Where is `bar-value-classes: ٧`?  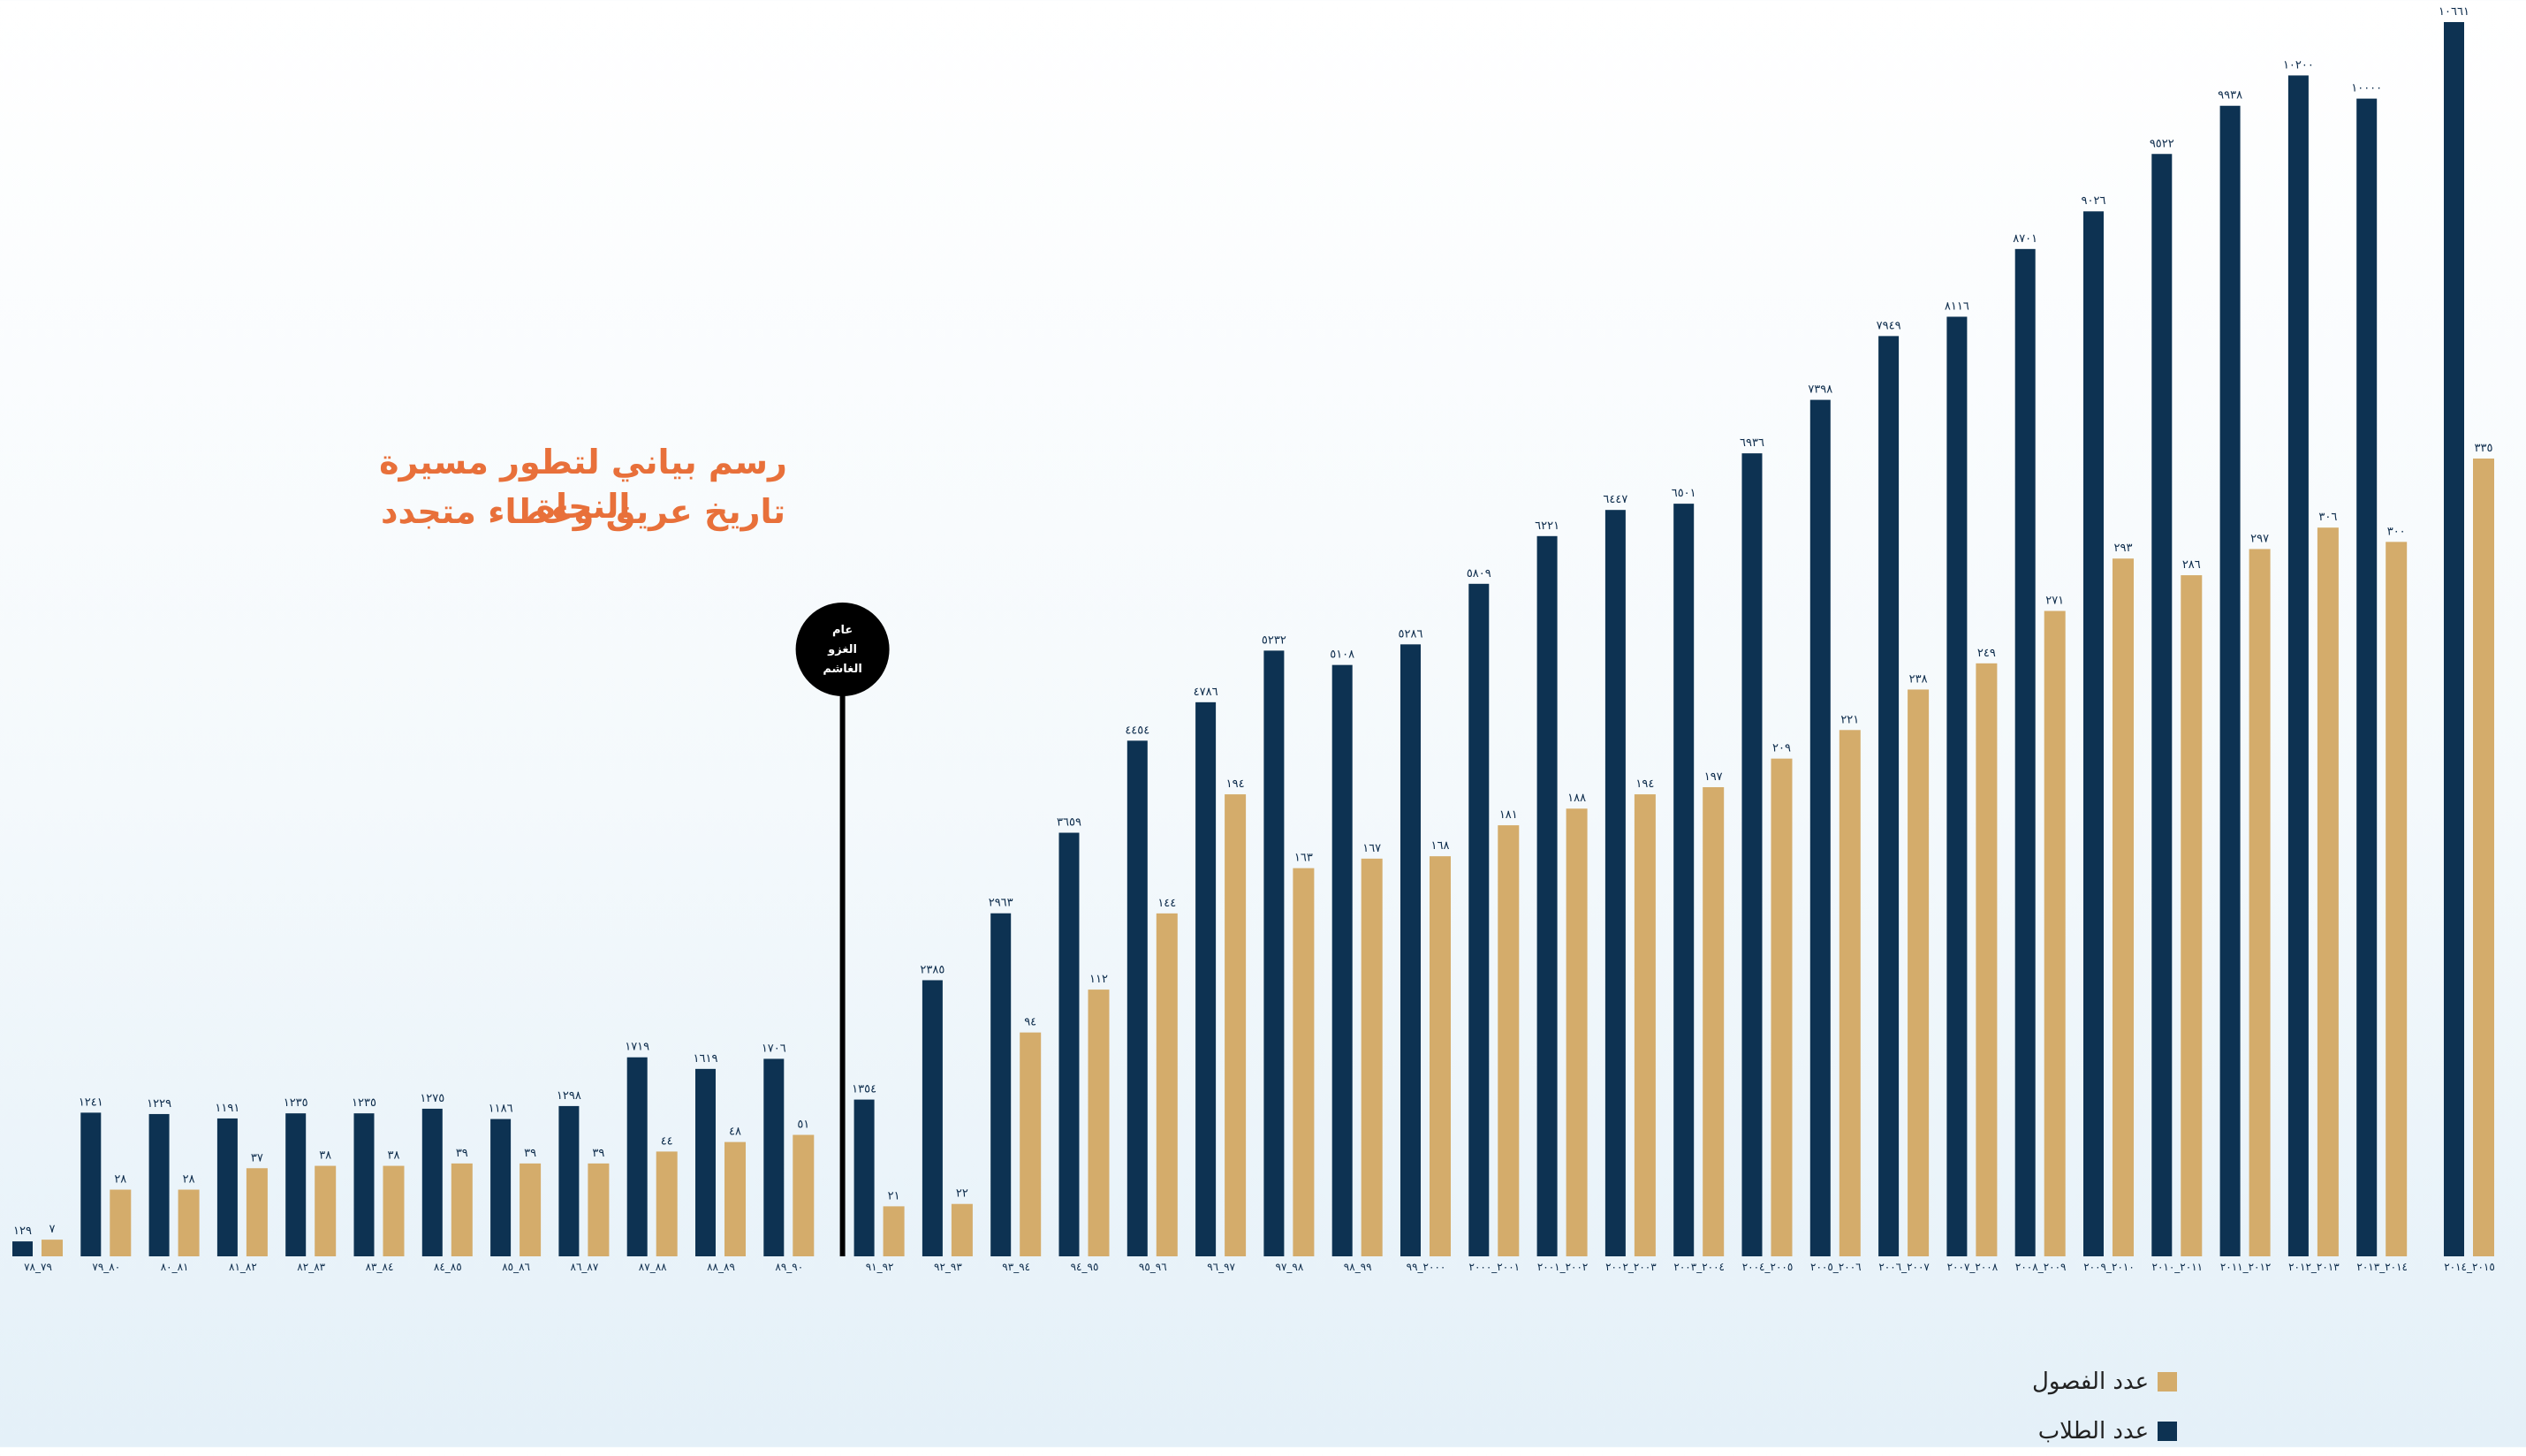
bar-value-classes: ٧ is located at coordinates (52, 1229).